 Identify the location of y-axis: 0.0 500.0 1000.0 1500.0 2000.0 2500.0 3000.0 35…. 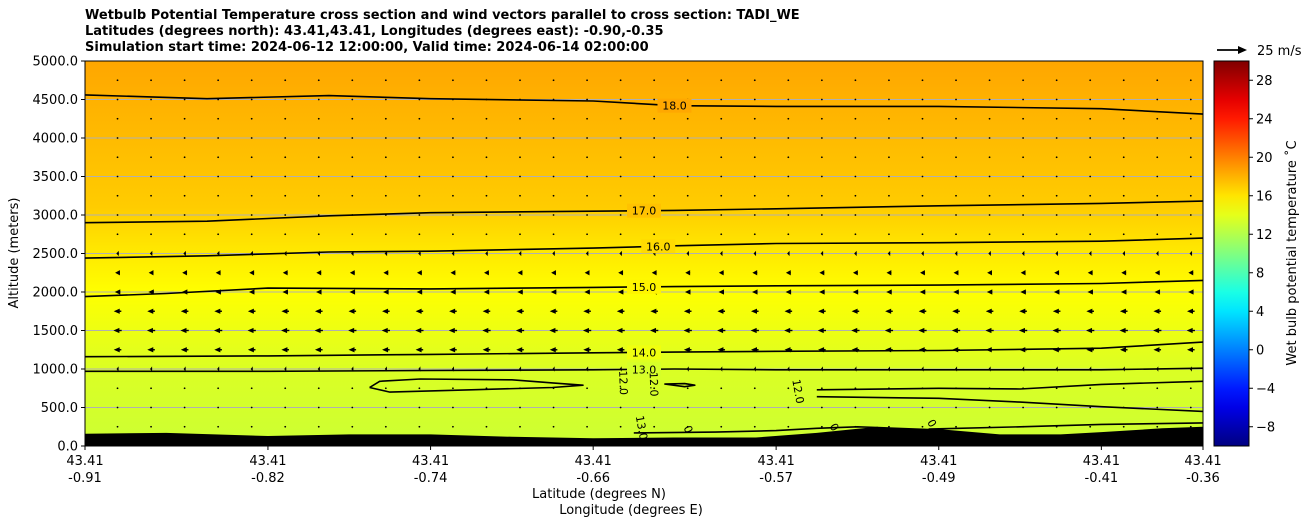
(59, 255).